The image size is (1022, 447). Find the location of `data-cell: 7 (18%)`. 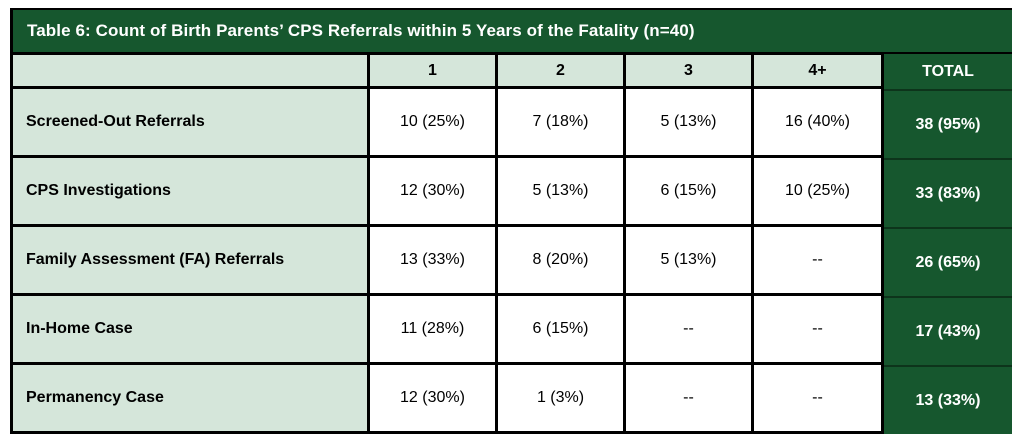

data-cell: 7 (18%) is located at coordinates (562, 123).